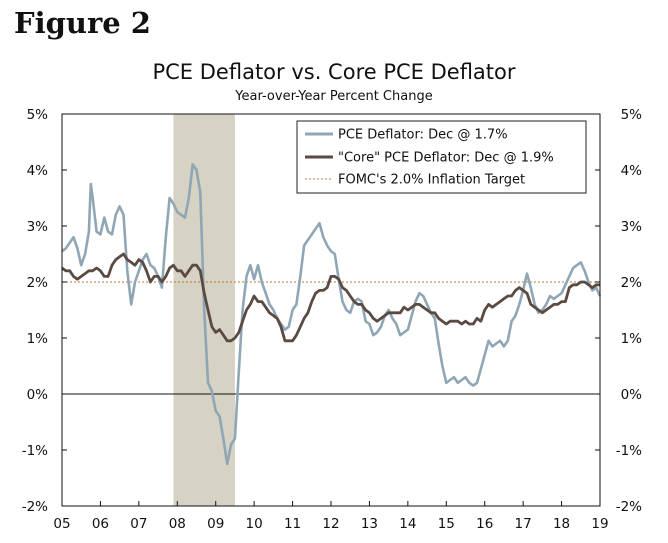 Image resolution: width=668 pixels, height=543 pixels. Describe the element at coordinates (138, 524) in the screenshot. I see `x-tick-label: 07` at that location.